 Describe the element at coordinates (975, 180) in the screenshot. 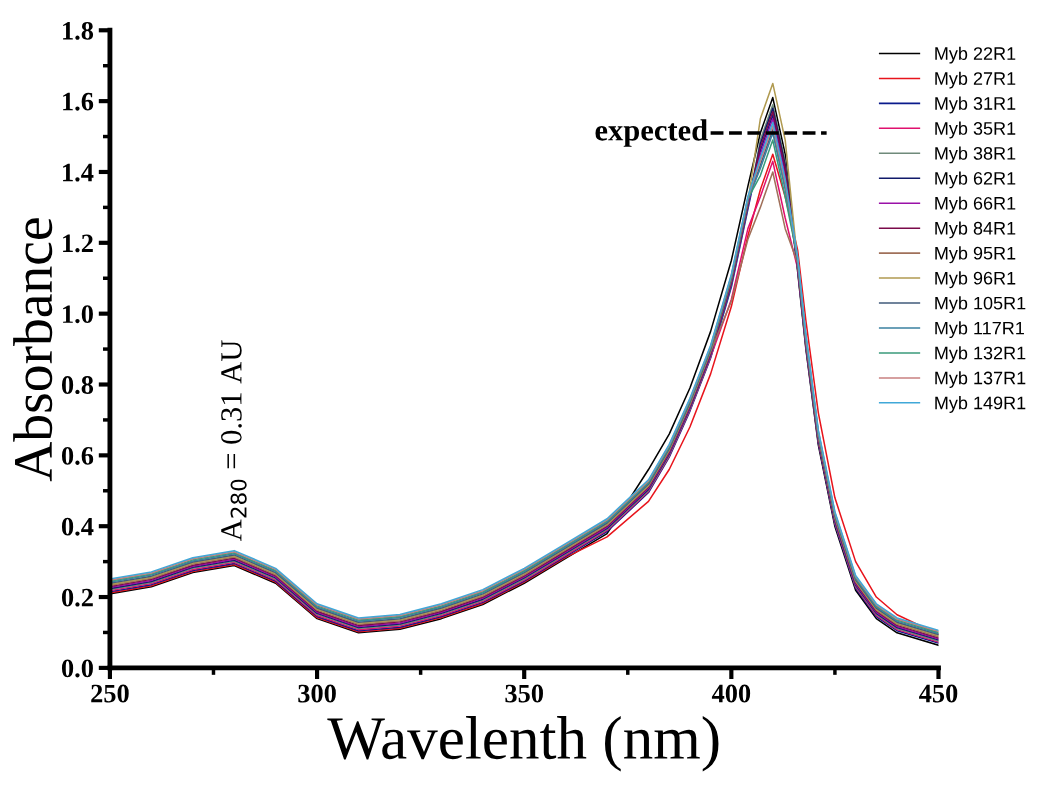

I see `legend-label: Myb 62R1` at that location.